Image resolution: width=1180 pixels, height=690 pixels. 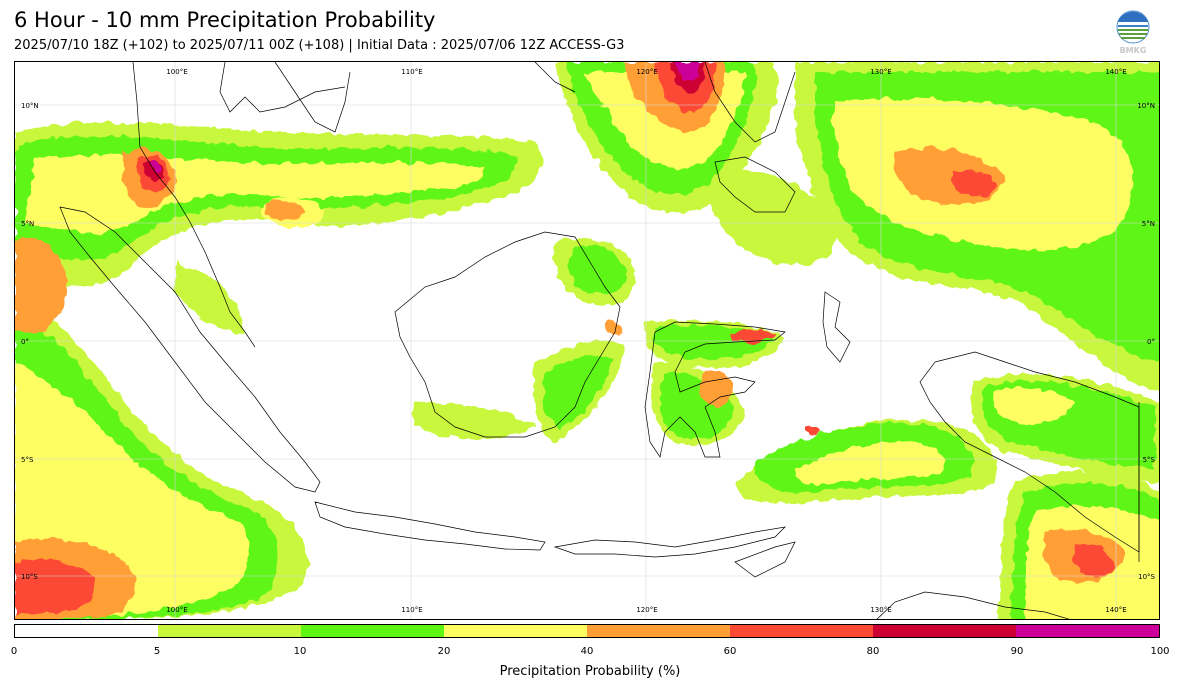 What do you see at coordinates (590, 671) in the screenshot?
I see `colorbar-label: Precipitation Probability (%)` at bounding box center [590, 671].